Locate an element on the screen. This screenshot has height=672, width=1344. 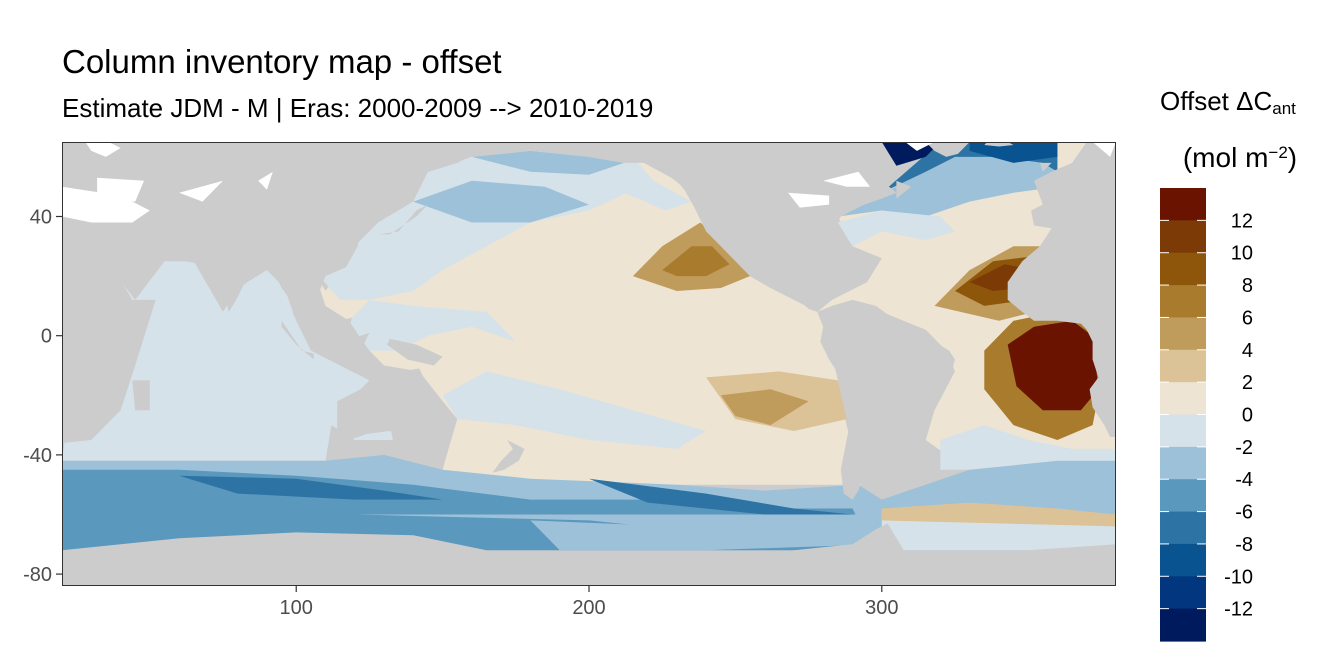
na-patch-great-lakes is located at coordinates (809, 200).